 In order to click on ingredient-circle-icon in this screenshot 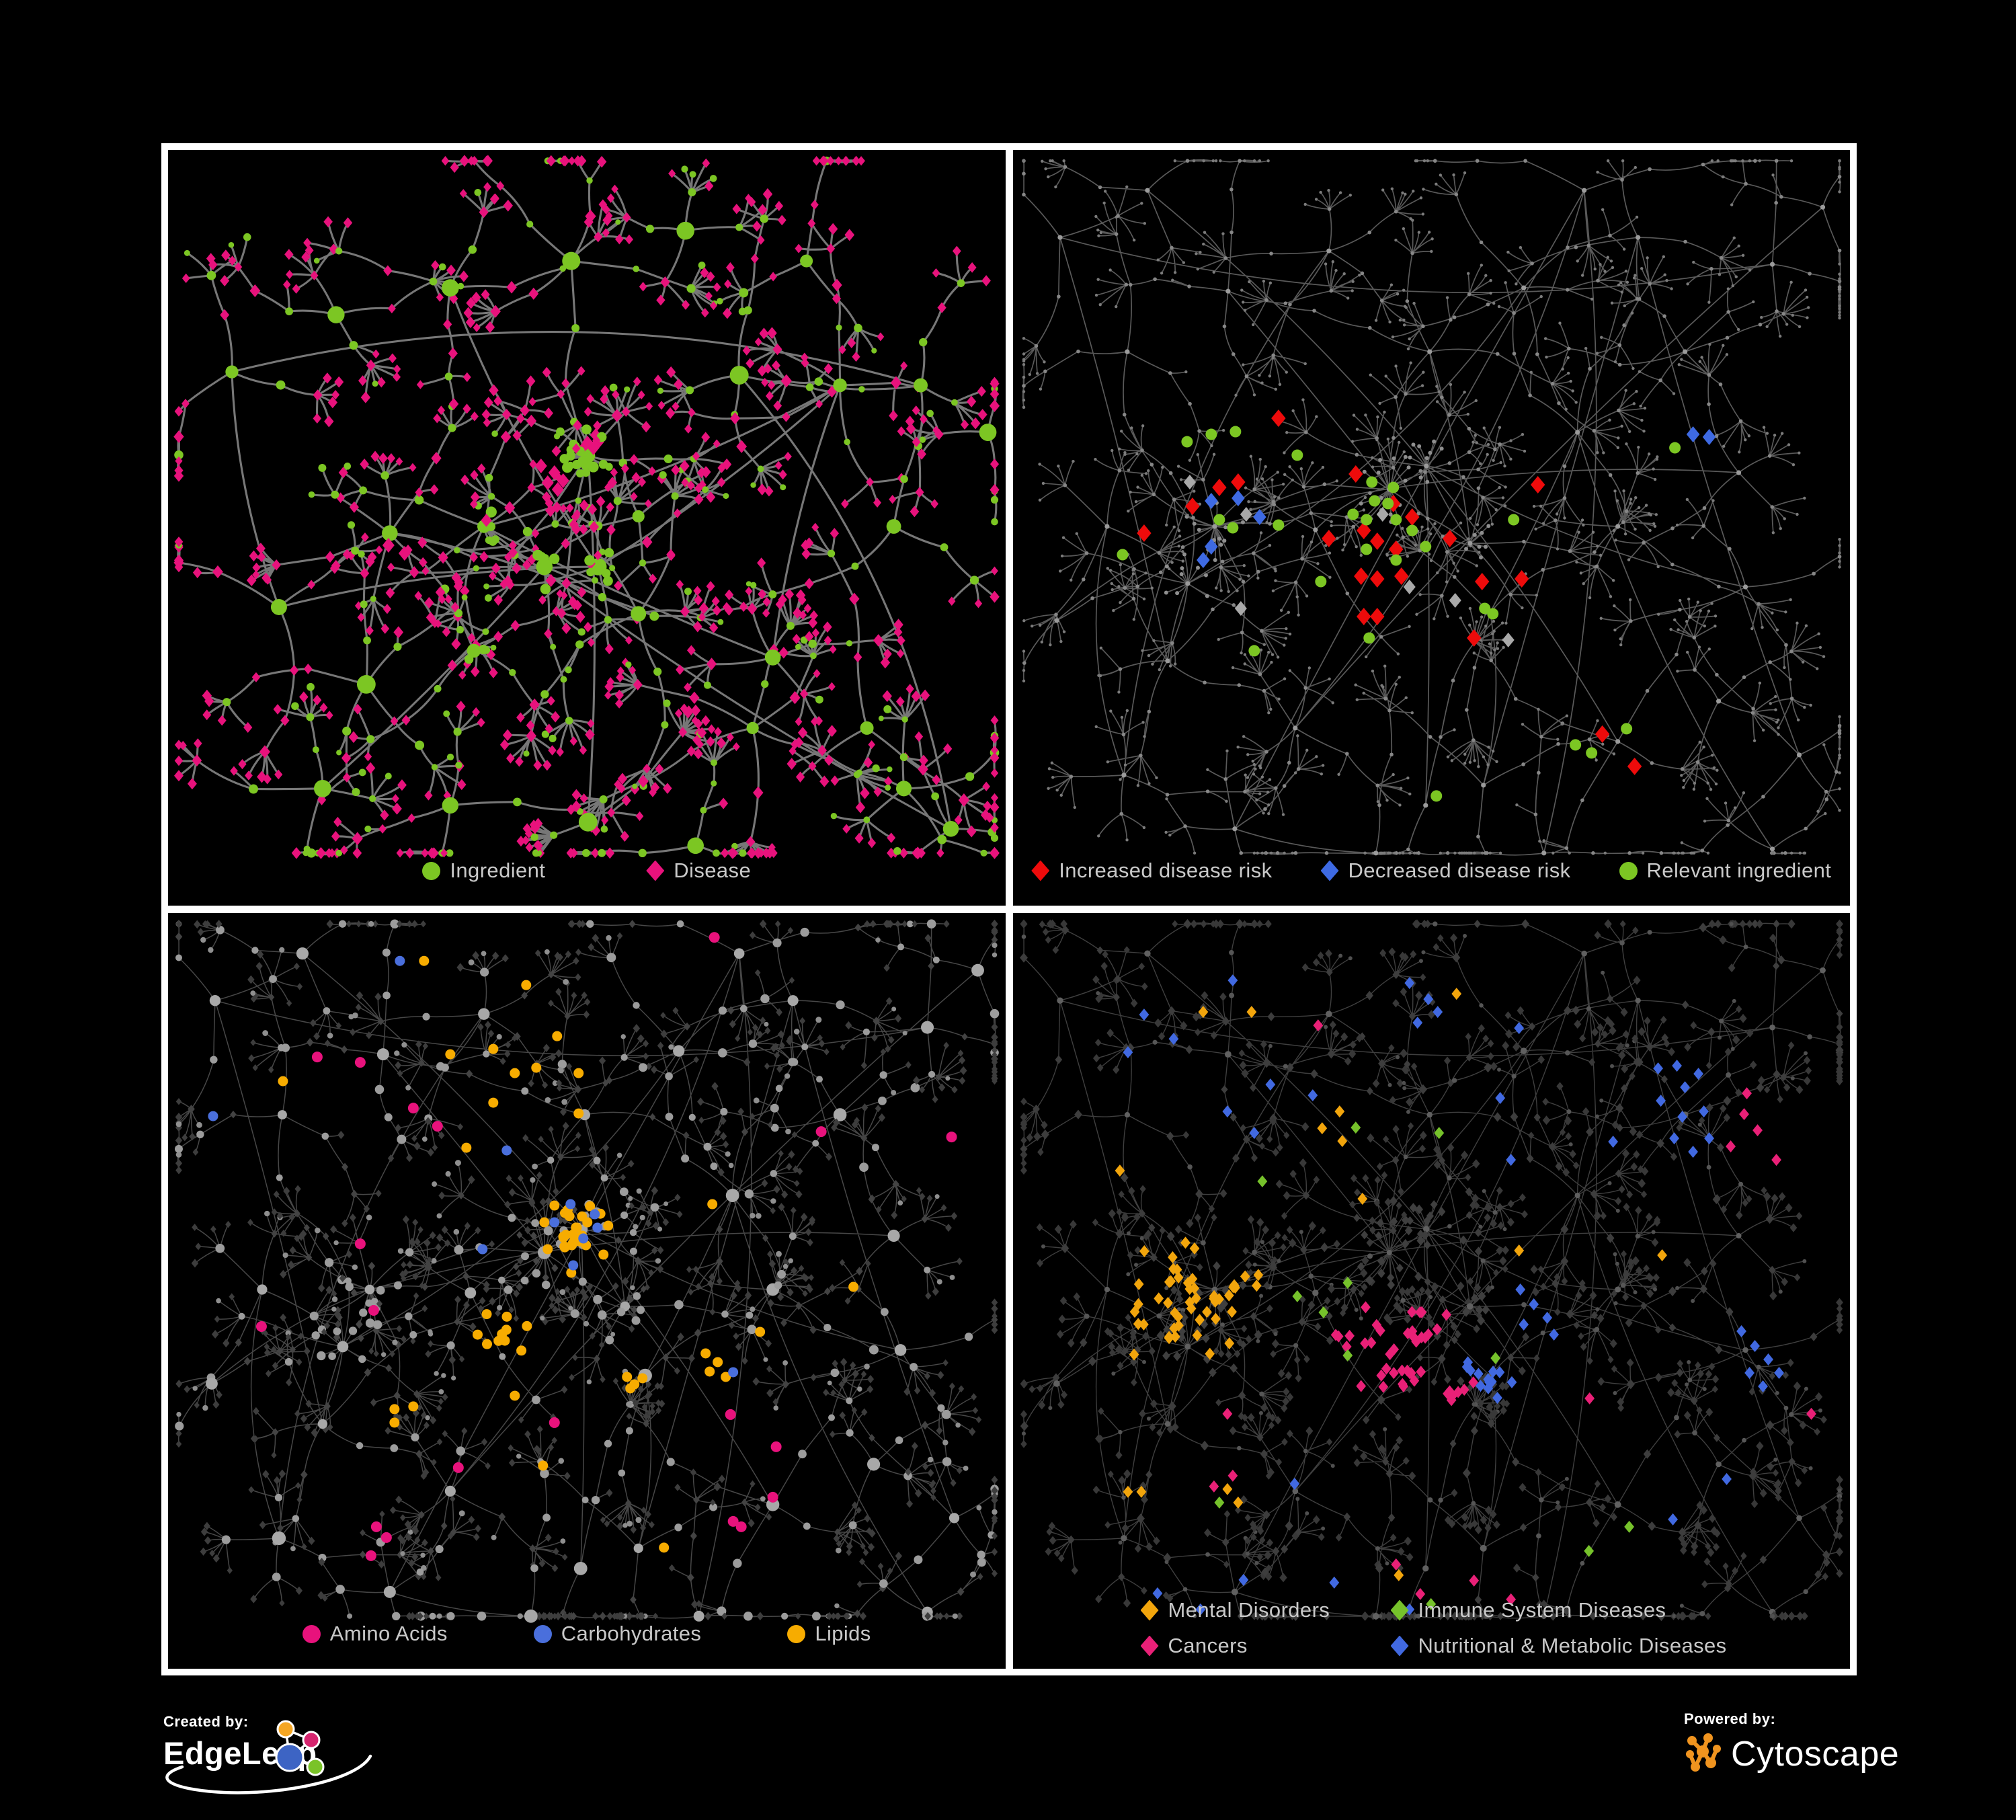, I will do `click(431, 870)`.